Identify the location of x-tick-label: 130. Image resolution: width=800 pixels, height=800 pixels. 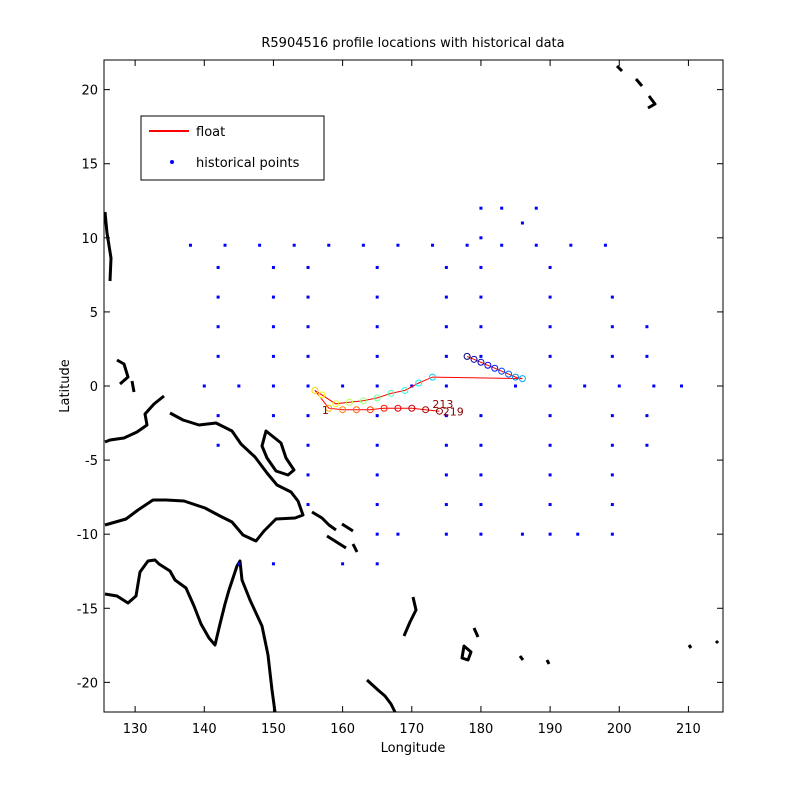
(135, 729).